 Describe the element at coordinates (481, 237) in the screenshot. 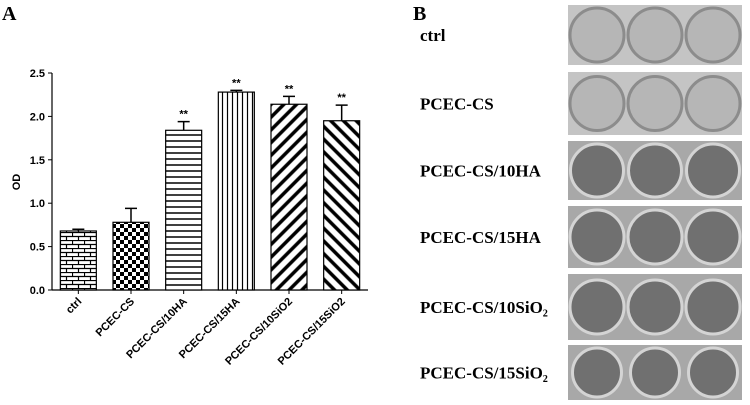

I see `sample-label: PCEC-CS/15HA` at that location.